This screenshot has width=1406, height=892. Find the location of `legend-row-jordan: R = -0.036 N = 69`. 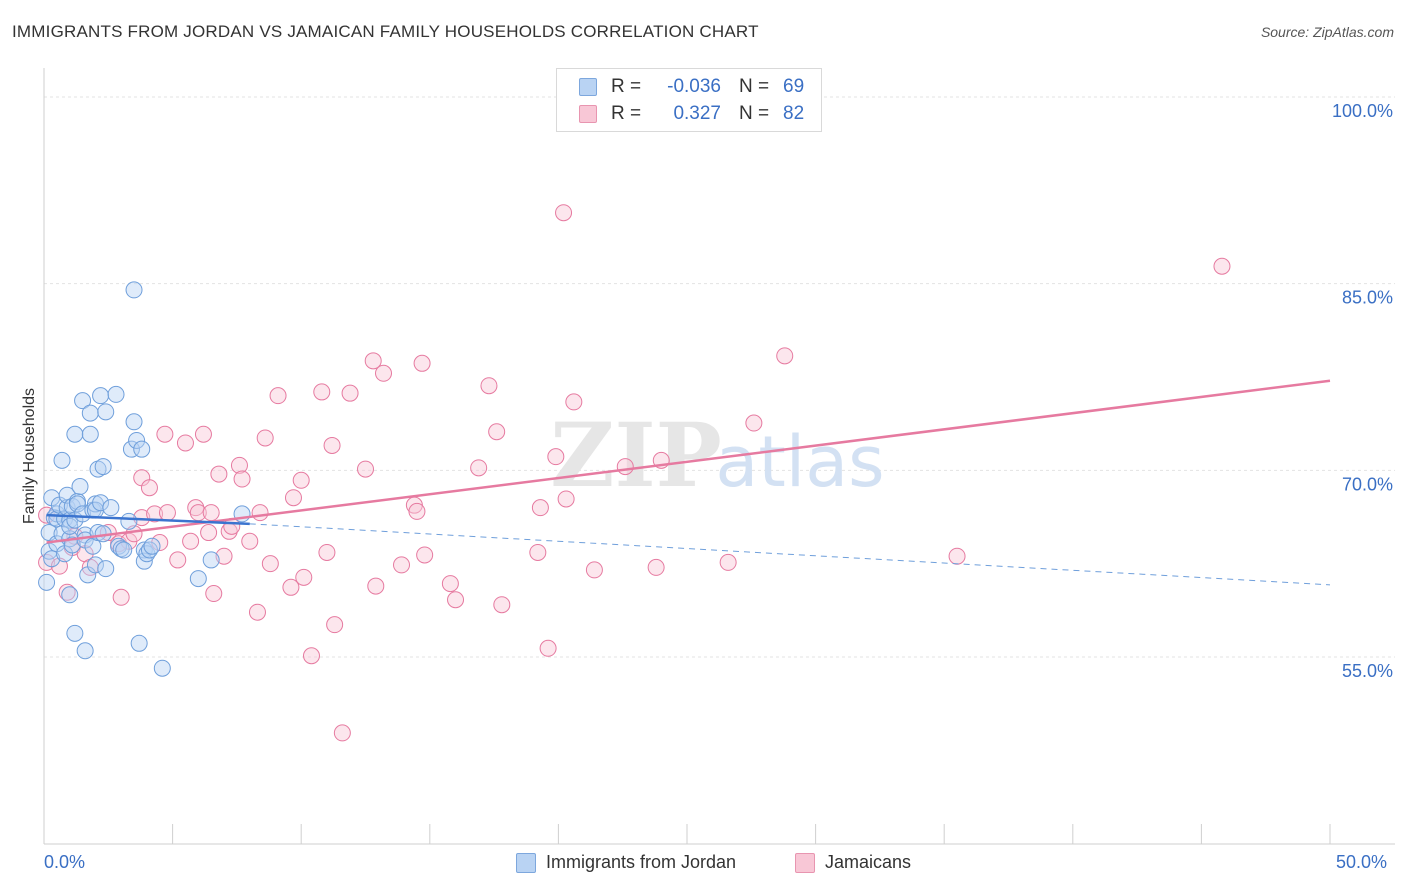

legend-row-jordan: R = -0.036 N = 69 is located at coordinates (691, 87).